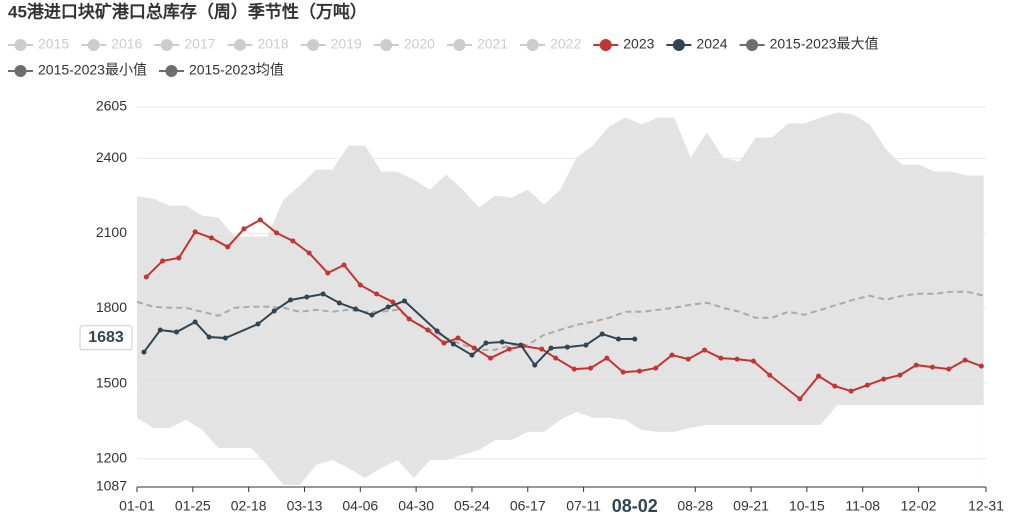 This screenshot has width=1024, height=519. I want to click on legend-label: 2023, so click(638, 44).